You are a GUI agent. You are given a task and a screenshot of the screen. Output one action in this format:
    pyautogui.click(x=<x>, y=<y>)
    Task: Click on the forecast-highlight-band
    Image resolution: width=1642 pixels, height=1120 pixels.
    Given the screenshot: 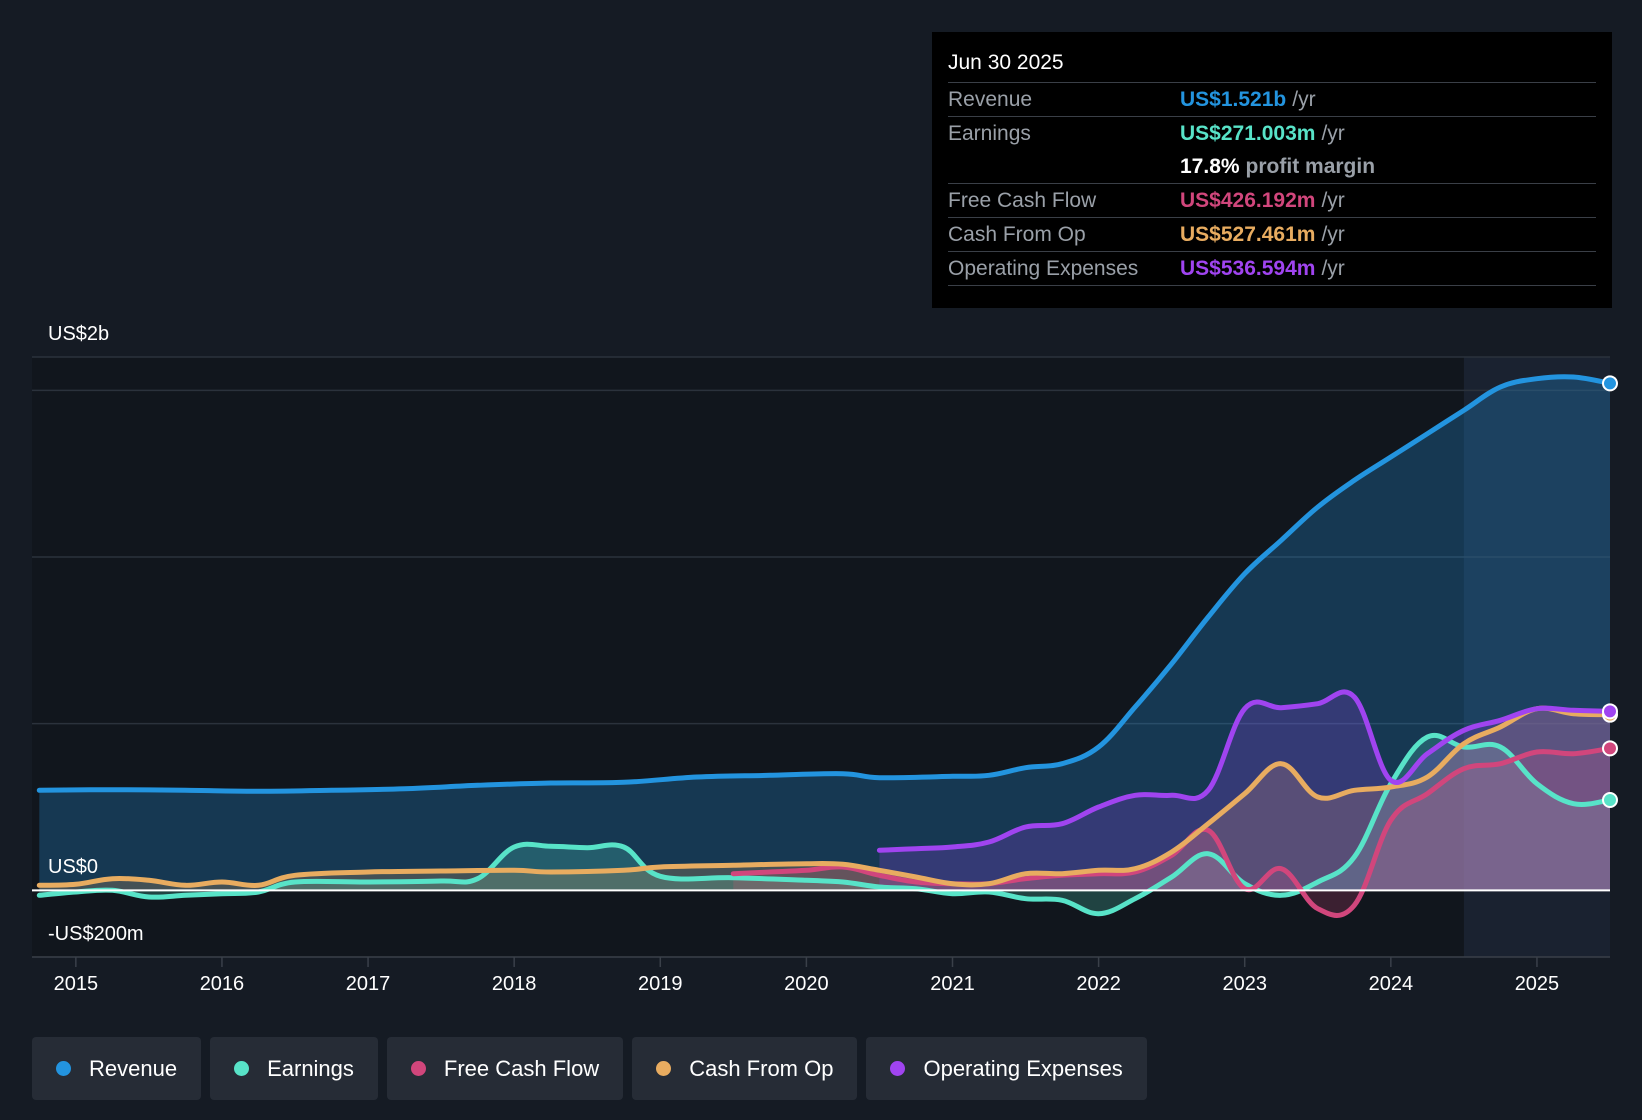 What is the action you would take?
    pyautogui.click(x=1536, y=657)
    